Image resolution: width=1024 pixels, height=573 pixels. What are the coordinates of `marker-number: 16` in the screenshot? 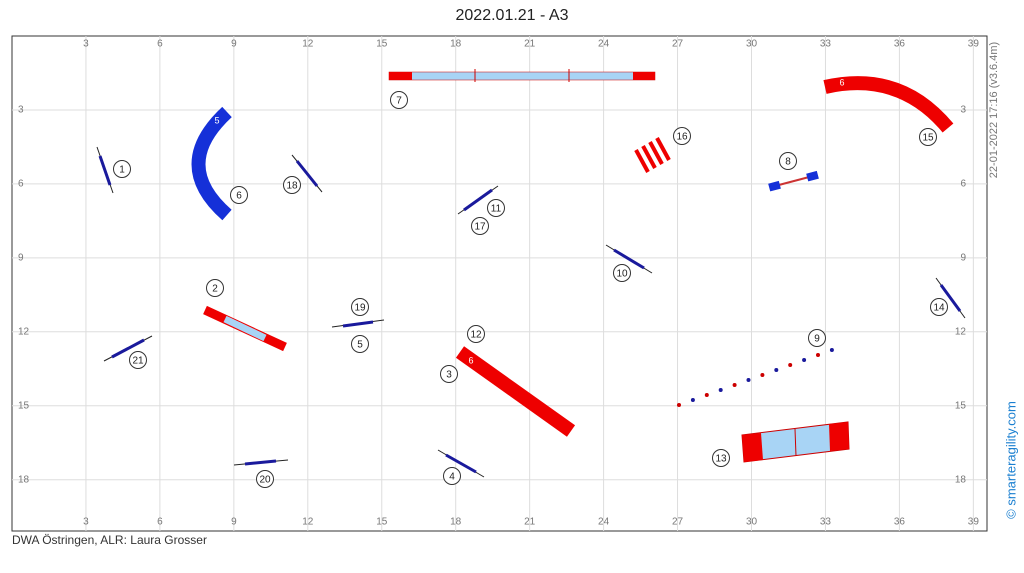 It's located at (682, 137).